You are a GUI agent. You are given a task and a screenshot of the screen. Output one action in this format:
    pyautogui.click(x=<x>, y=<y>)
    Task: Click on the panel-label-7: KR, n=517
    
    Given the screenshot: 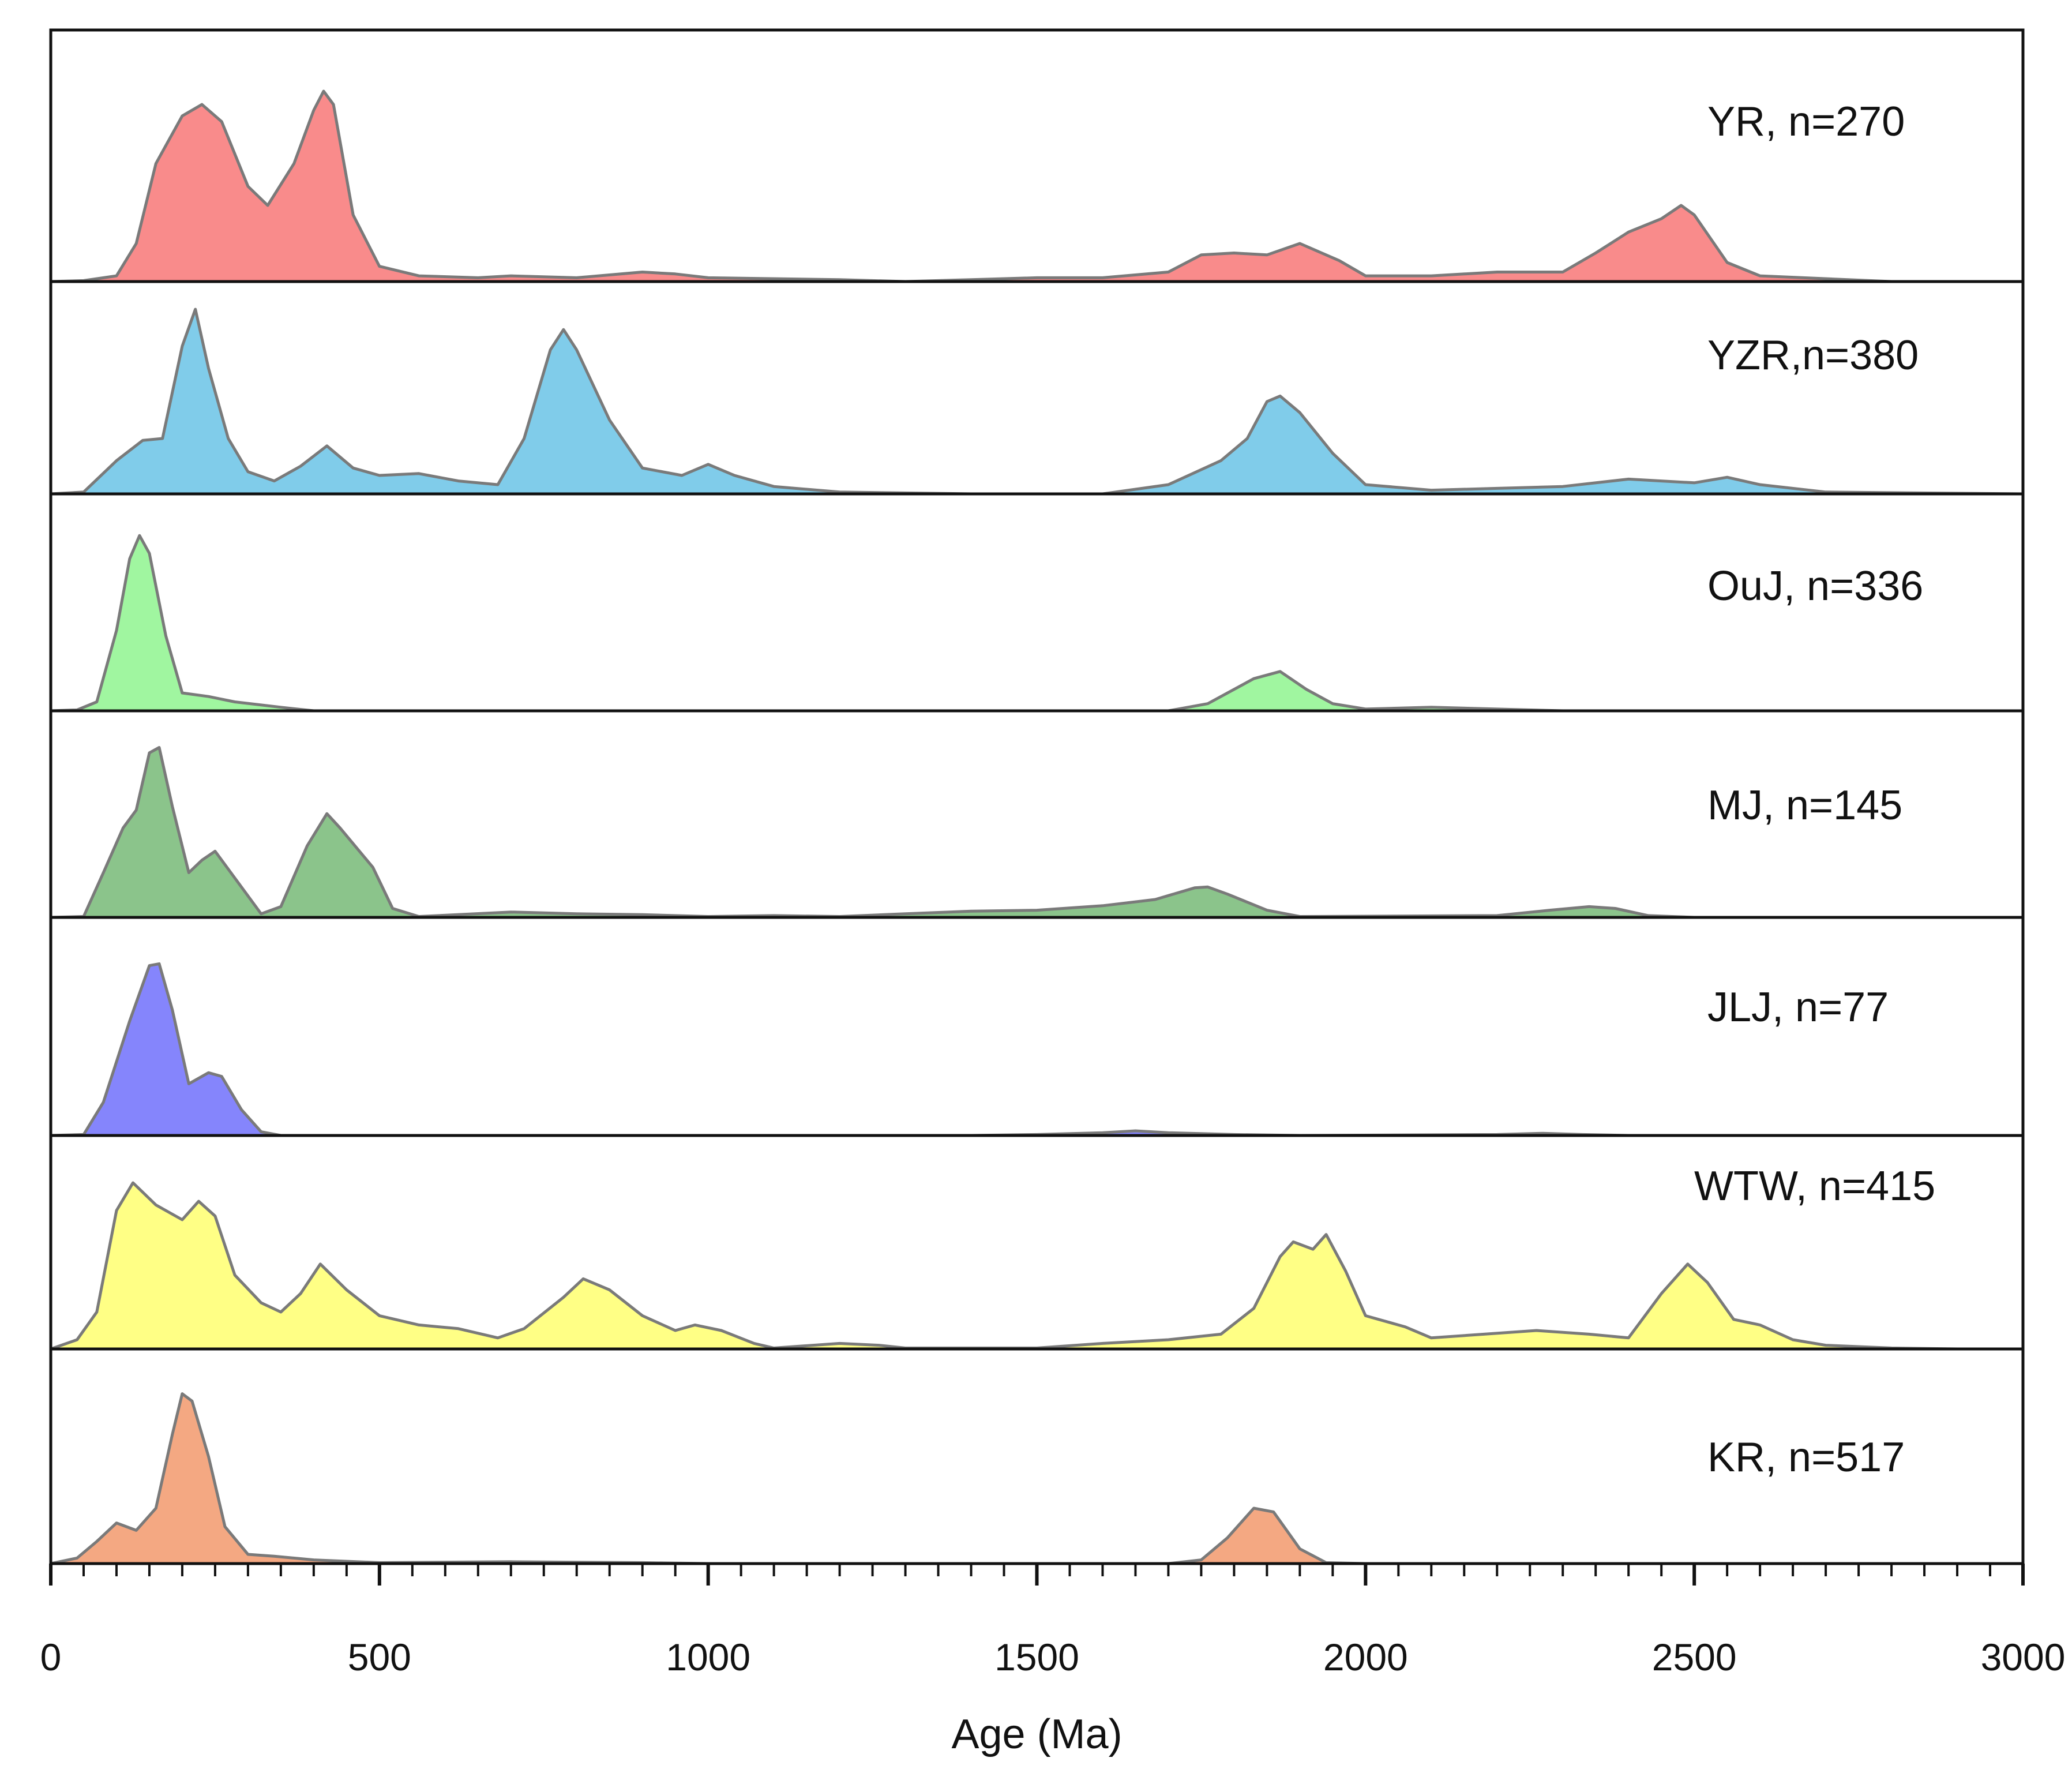 What is the action you would take?
    pyautogui.click(x=1806, y=1457)
    